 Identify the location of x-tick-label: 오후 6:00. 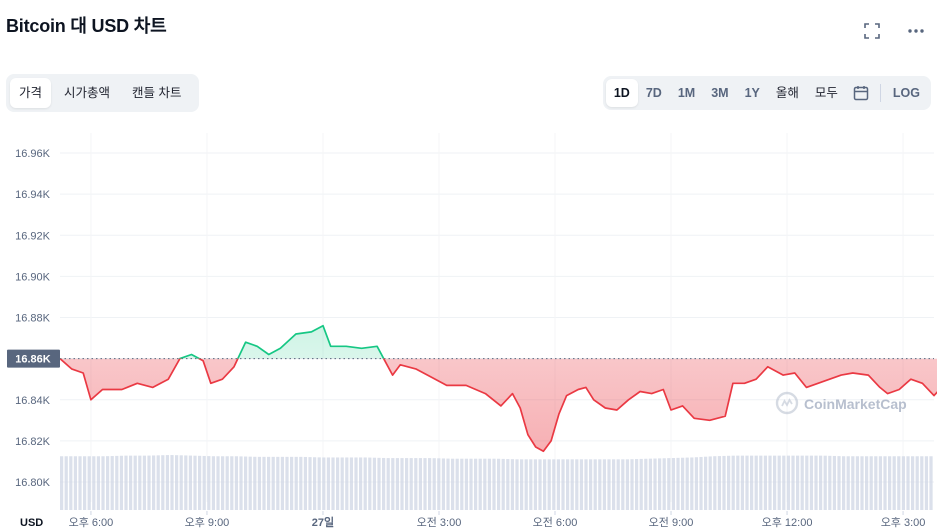
(91, 522).